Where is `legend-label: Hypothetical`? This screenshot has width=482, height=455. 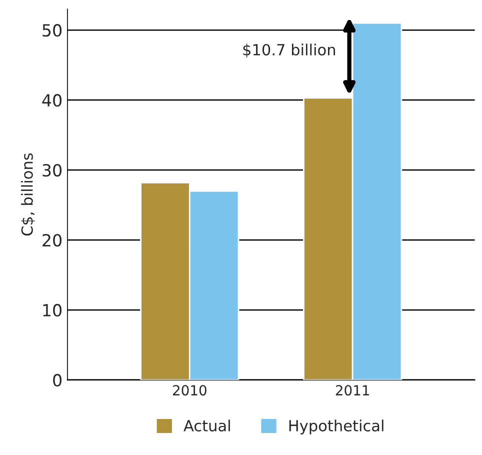
legend-label: Hypothetical is located at coordinates (336, 427).